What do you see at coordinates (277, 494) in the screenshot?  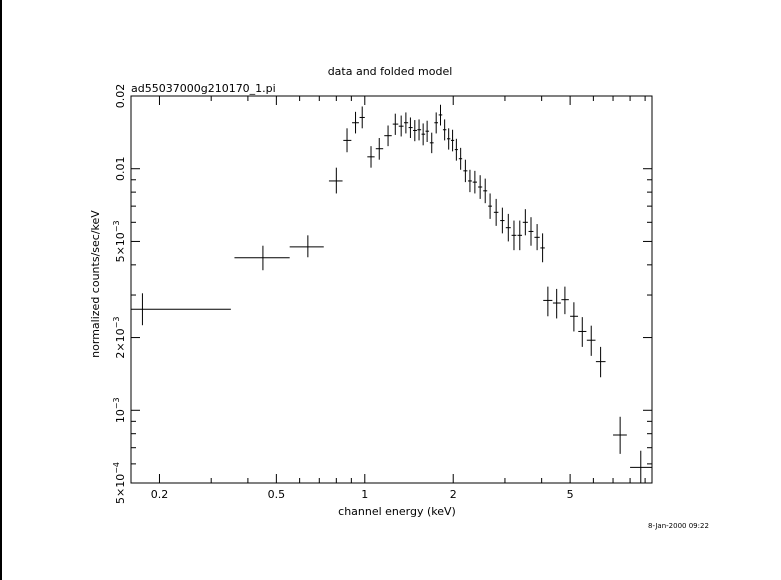 I see `x-tick-label: 0.5` at bounding box center [277, 494].